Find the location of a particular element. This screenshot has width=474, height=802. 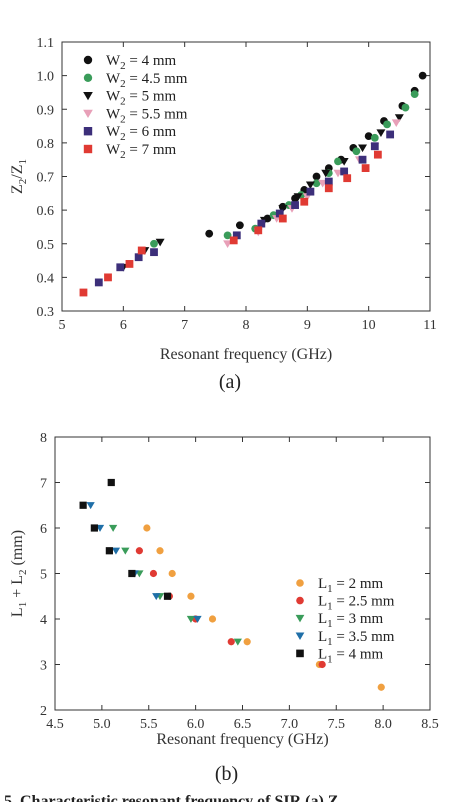

x-tick-label: 9 is located at coordinates (307, 325).